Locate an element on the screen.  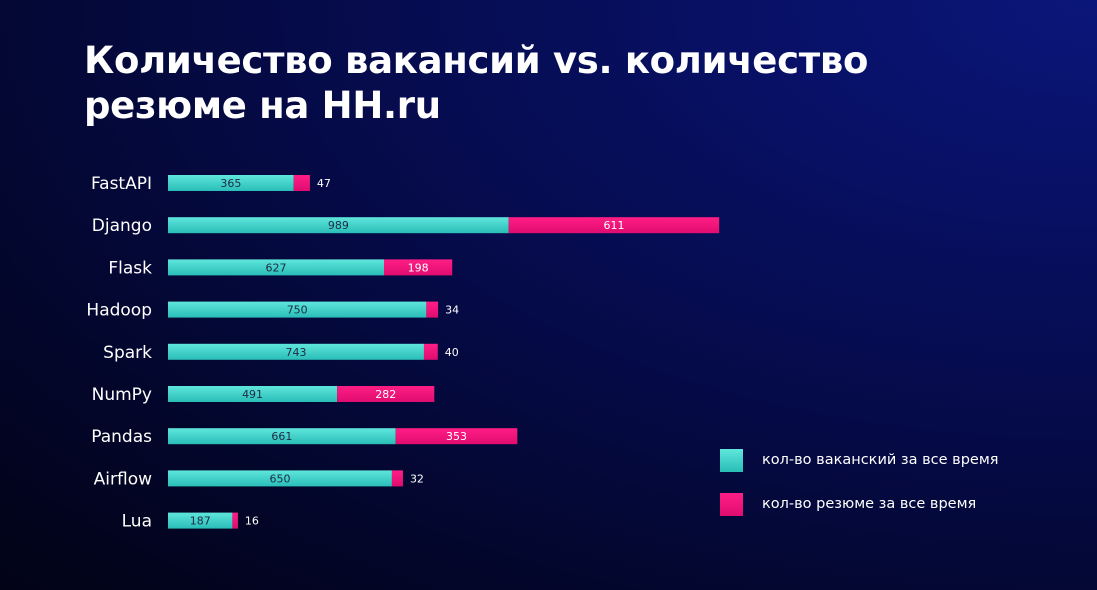
bar-resumes-django is located at coordinates (614, 225).